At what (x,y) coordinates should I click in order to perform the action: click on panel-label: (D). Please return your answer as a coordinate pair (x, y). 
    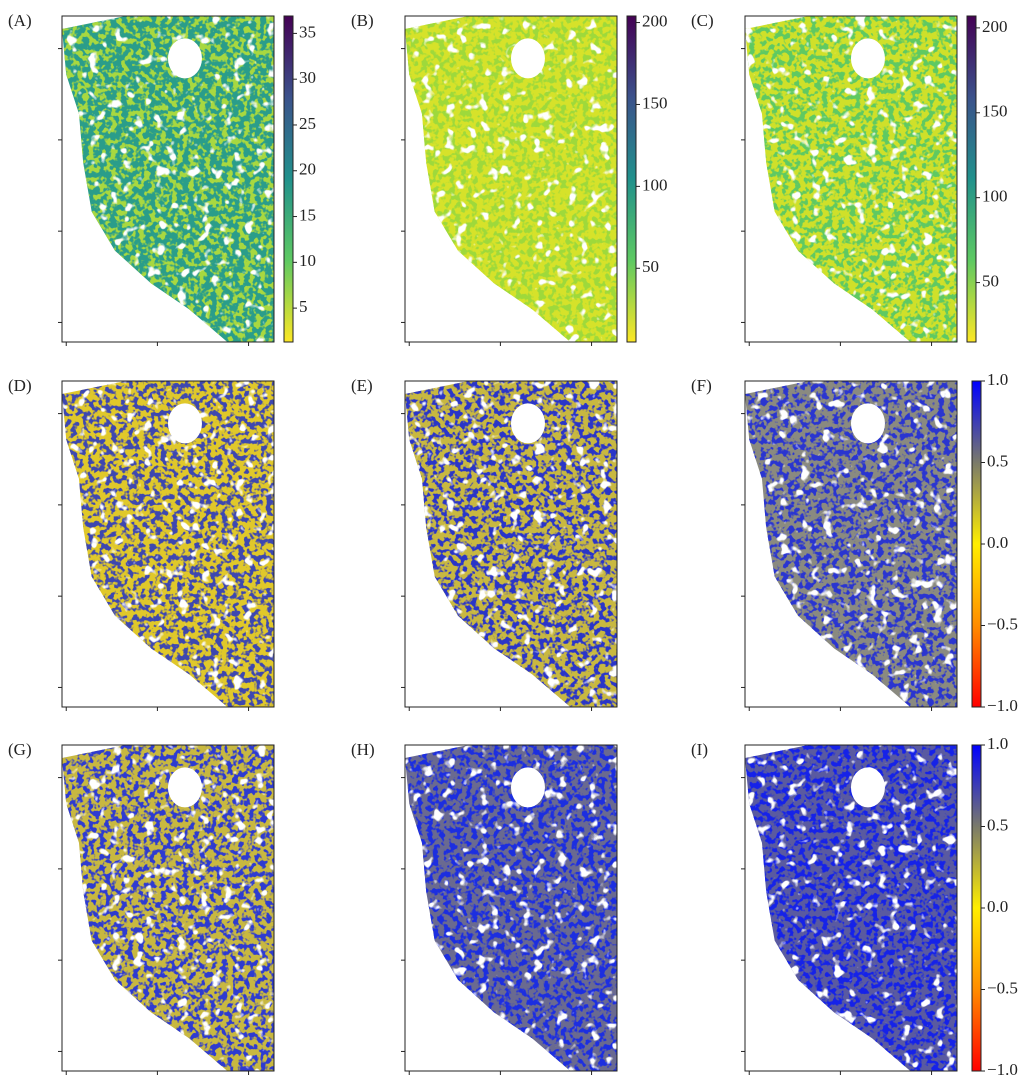
    Looking at the image, I should click on (20, 385).